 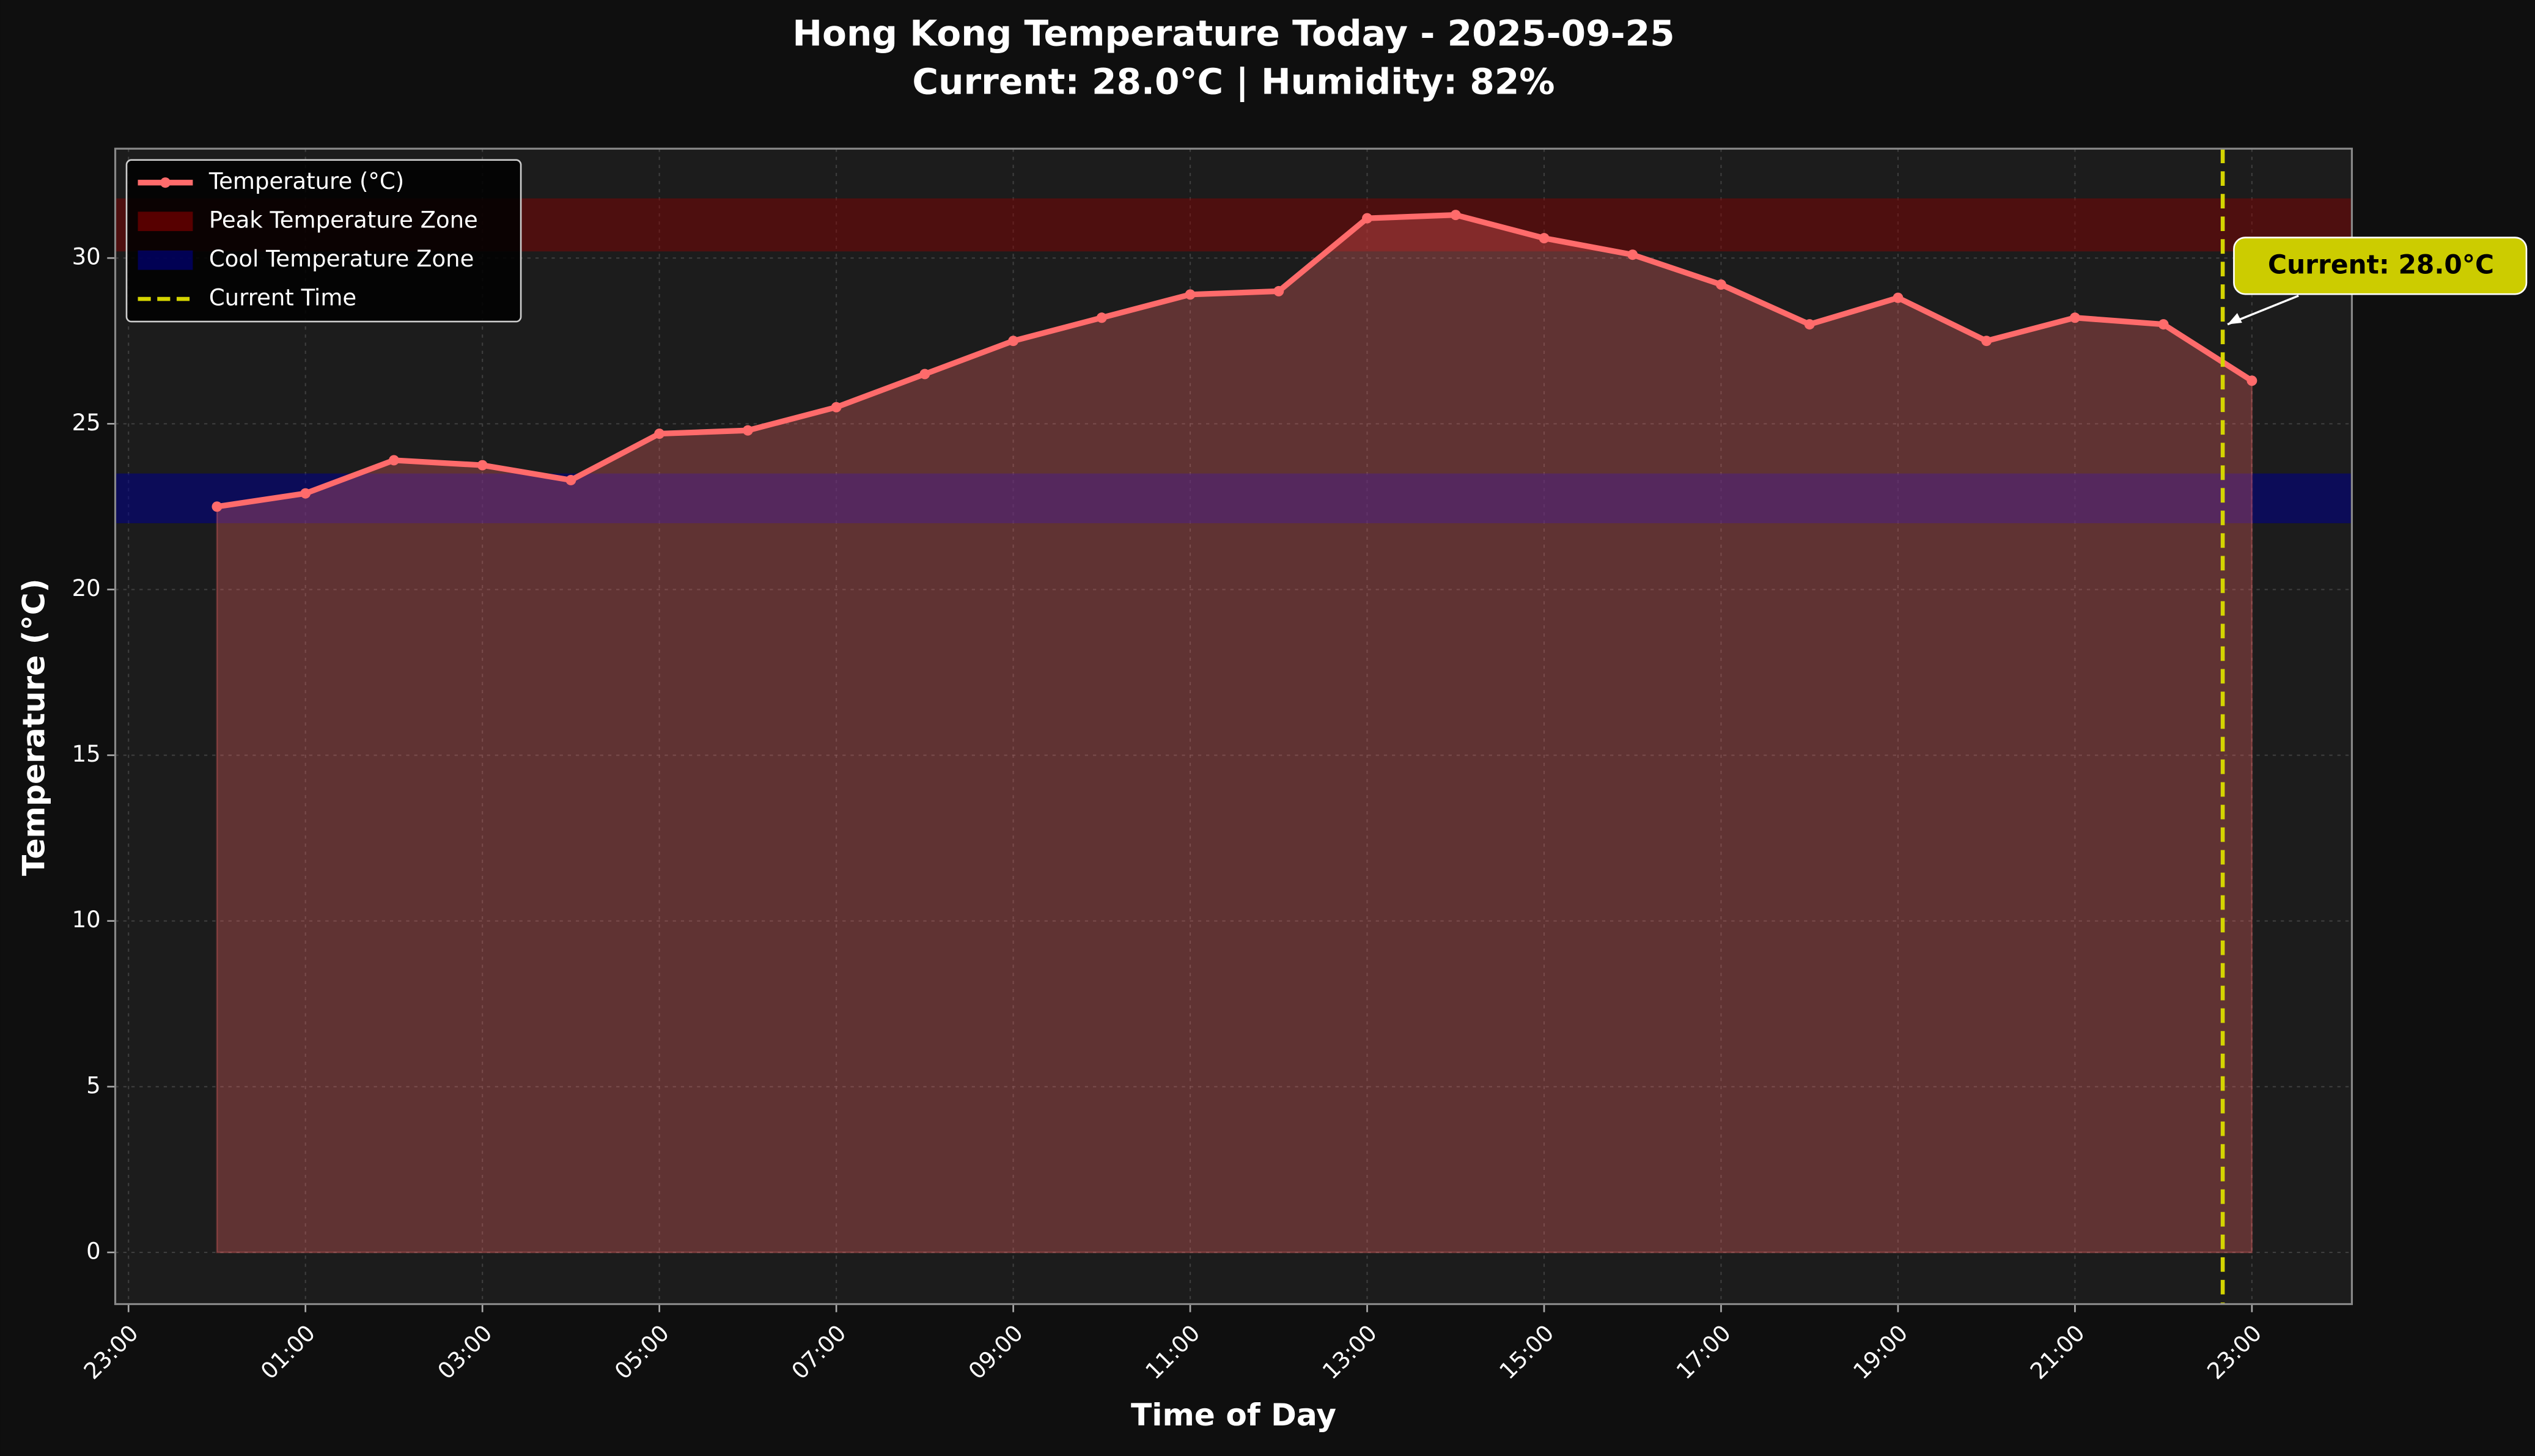 What do you see at coordinates (1233, 33) in the screenshot?
I see `chart-title: Hong Kong Temperature Today - 2025-09-25` at bounding box center [1233, 33].